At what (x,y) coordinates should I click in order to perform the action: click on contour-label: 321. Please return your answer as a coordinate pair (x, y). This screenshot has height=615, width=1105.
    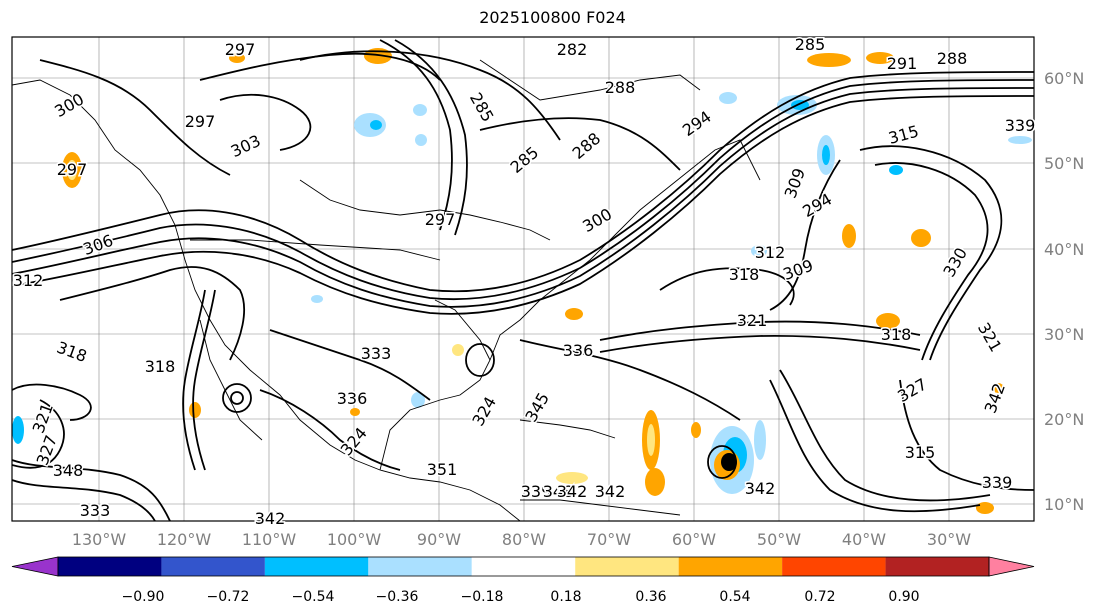
    Looking at the image, I should click on (752, 320).